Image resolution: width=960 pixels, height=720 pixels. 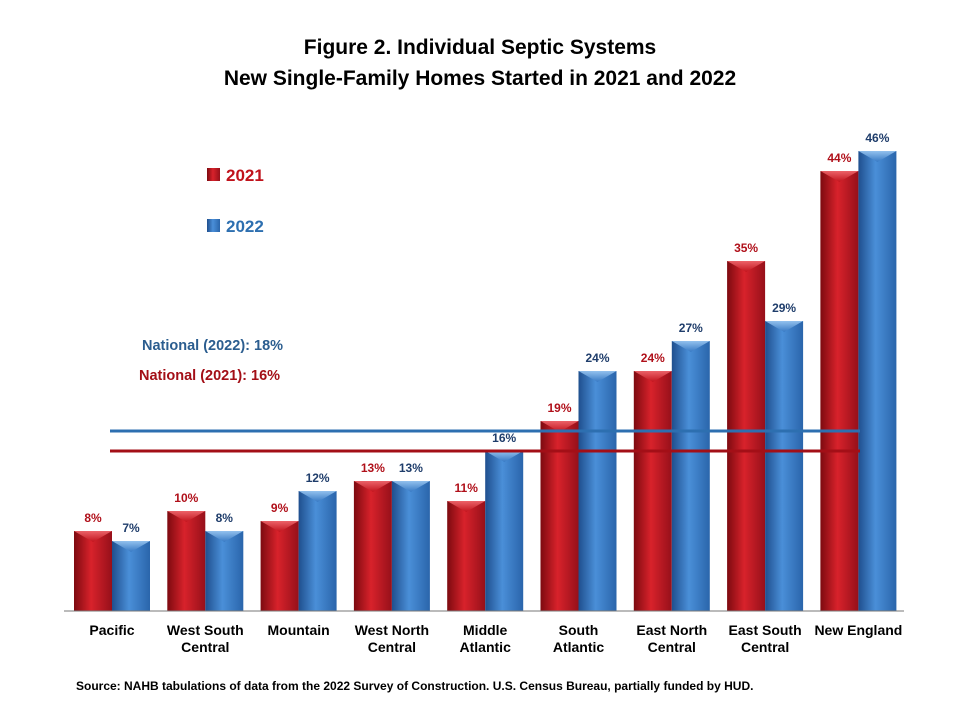 What do you see at coordinates (235, 201) in the screenshot?
I see `legend: 2021 2022` at bounding box center [235, 201].